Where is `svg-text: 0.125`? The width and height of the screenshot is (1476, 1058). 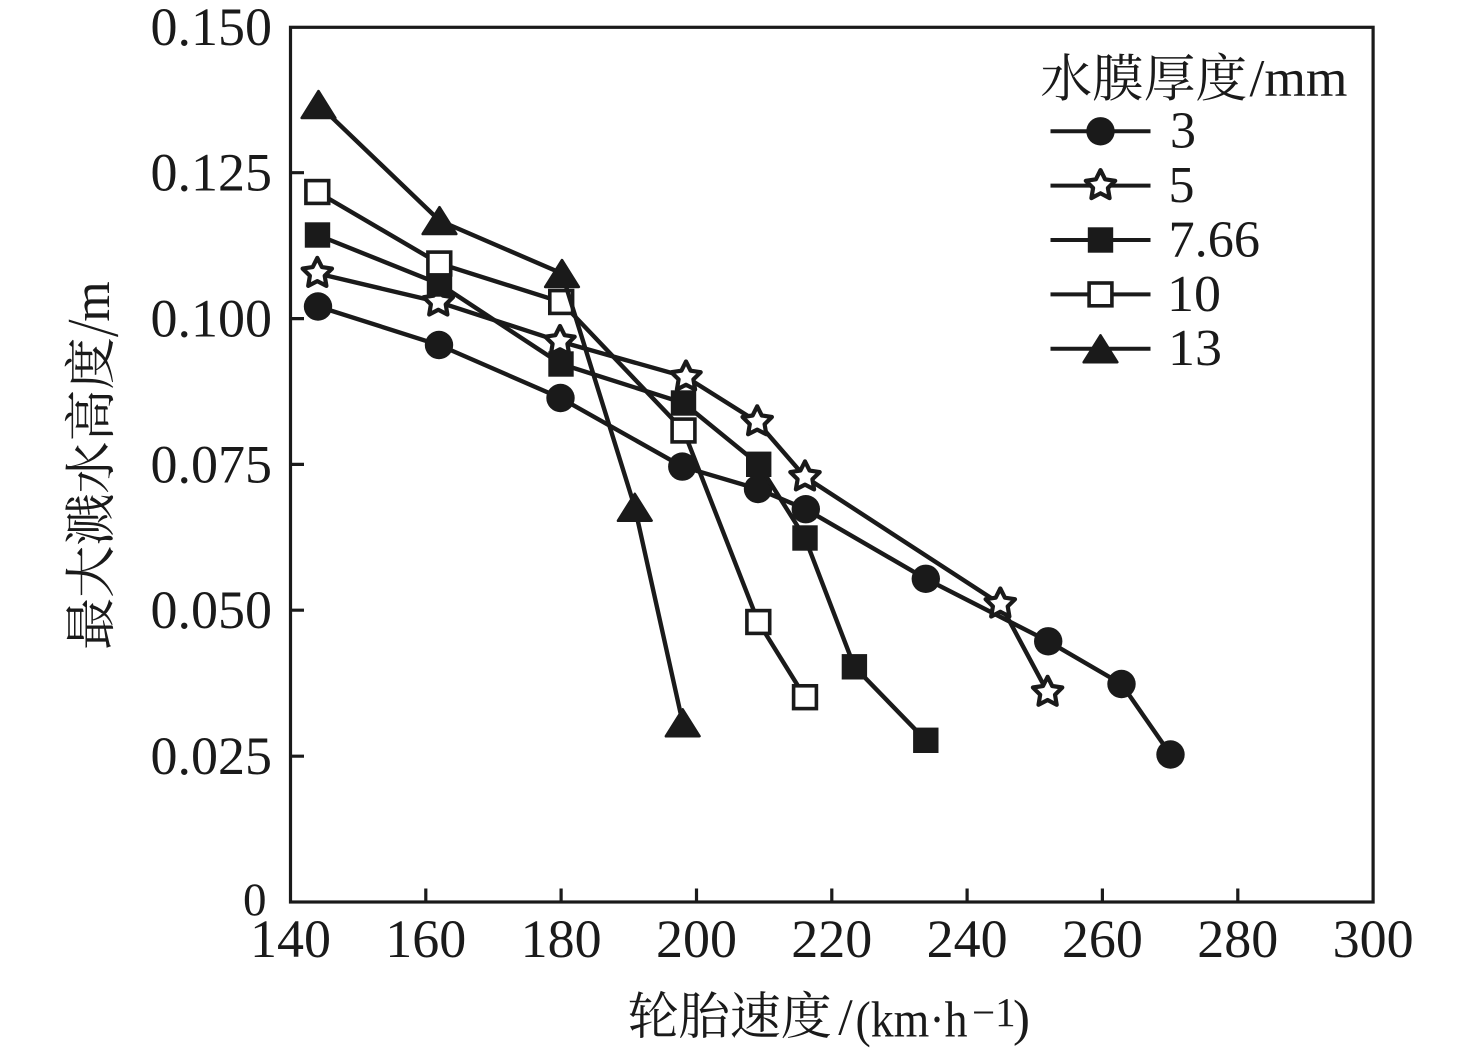
svg-text: 0.125 is located at coordinates (212, 173).